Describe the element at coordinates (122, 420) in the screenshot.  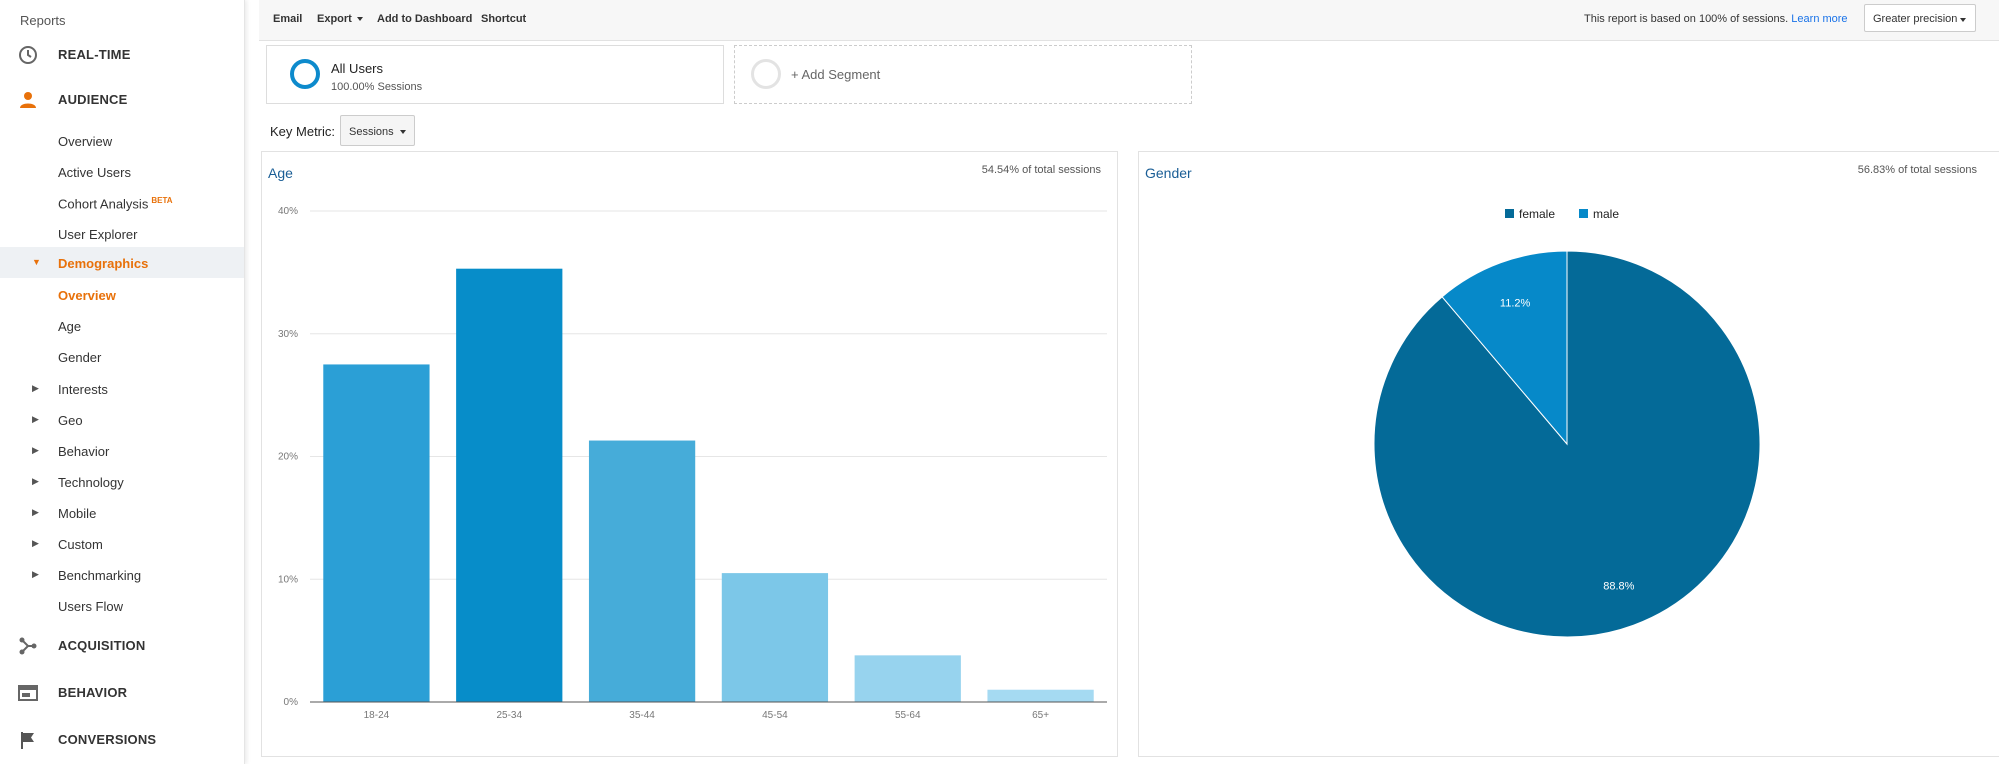
I see `sidebar-item-geo: ▶ Geo` at that location.